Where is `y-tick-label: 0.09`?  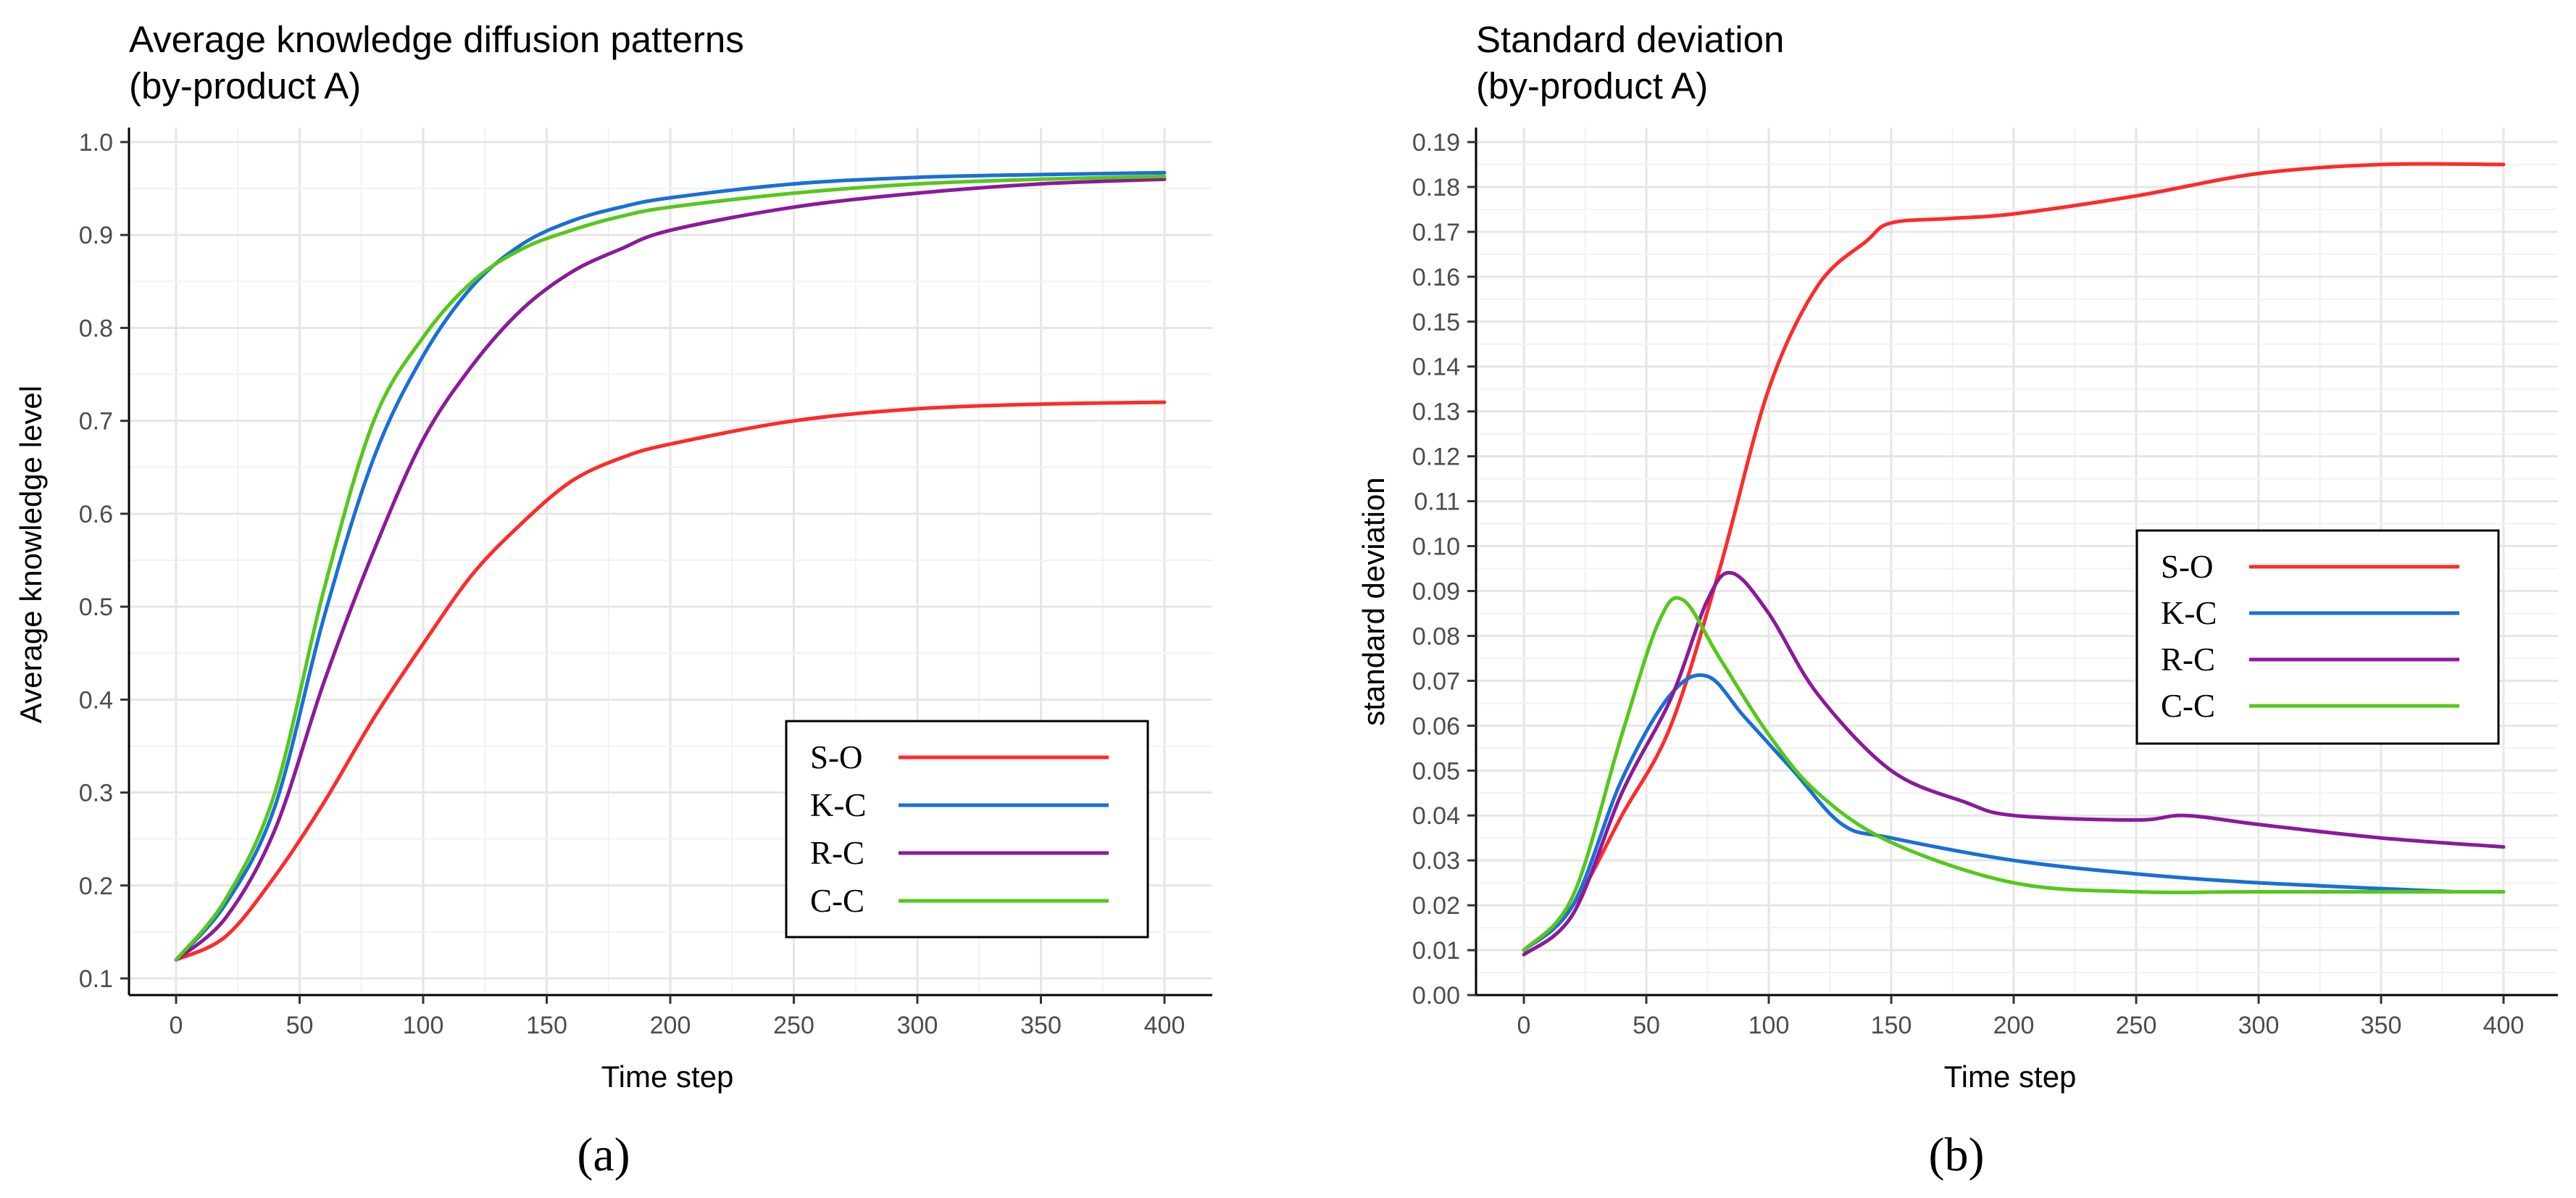
y-tick-label: 0.09 is located at coordinates (1436, 592).